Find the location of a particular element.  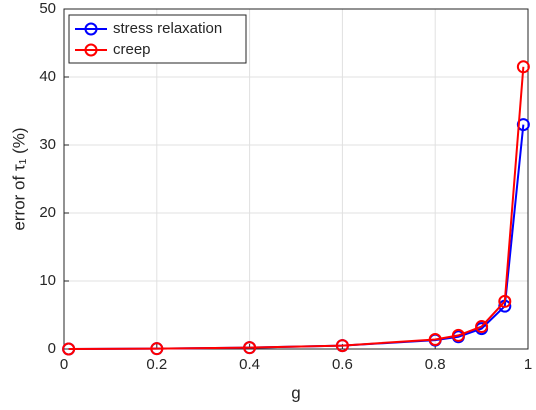

y-tick-label: 40 is located at coordinates (47, 76).